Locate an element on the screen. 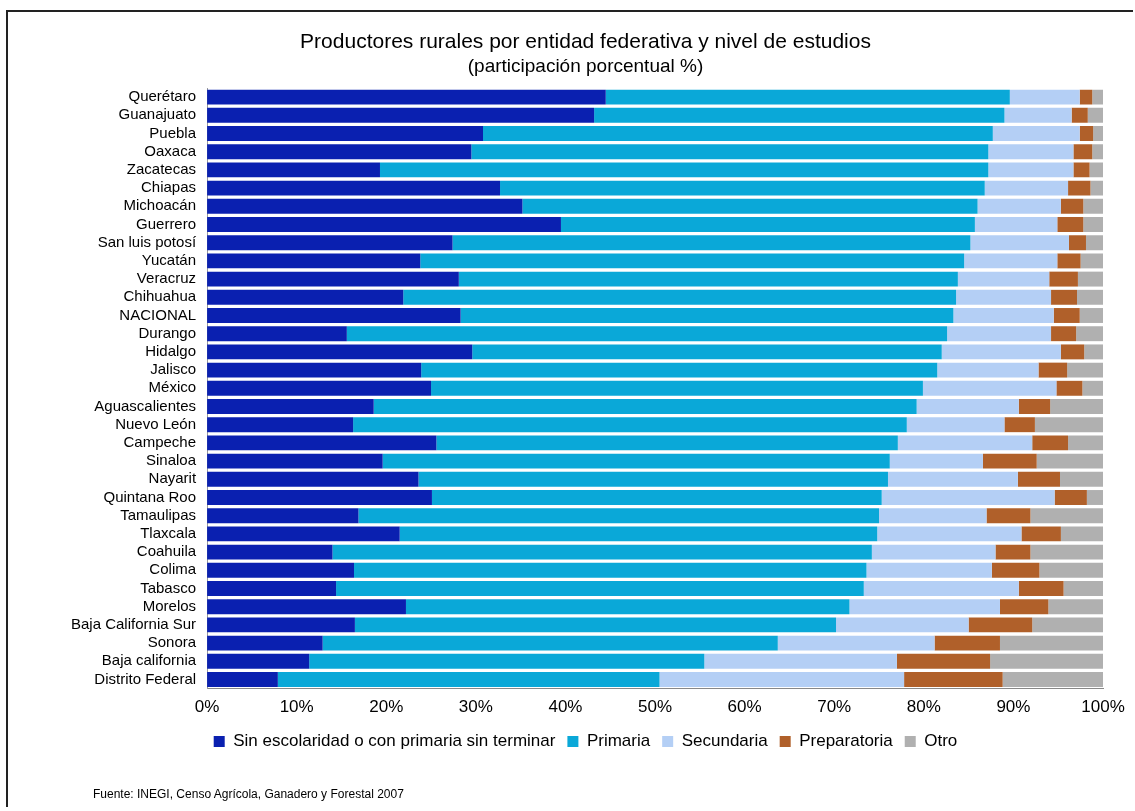  y-tick-label: Puebla is located at coordinates (173, 132).